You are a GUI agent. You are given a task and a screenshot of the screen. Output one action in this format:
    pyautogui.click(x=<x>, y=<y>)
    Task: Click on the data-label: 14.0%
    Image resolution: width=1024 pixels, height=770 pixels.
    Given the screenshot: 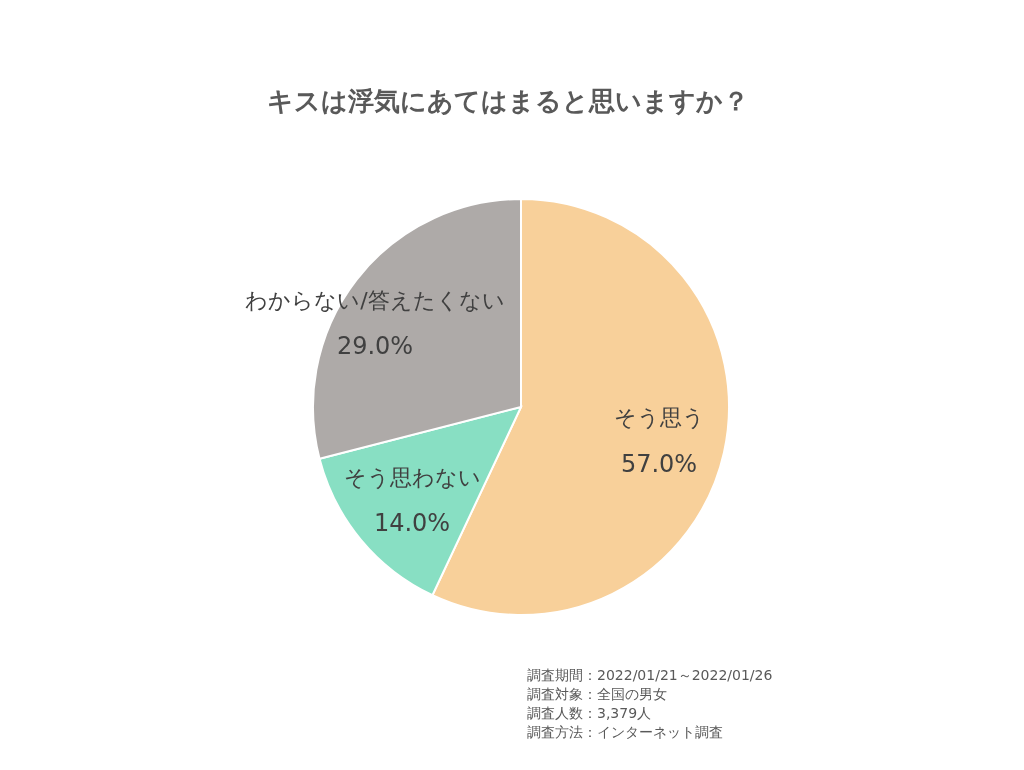 What is the action you would take?
    pyautogui.click(x=412, y=523)
    